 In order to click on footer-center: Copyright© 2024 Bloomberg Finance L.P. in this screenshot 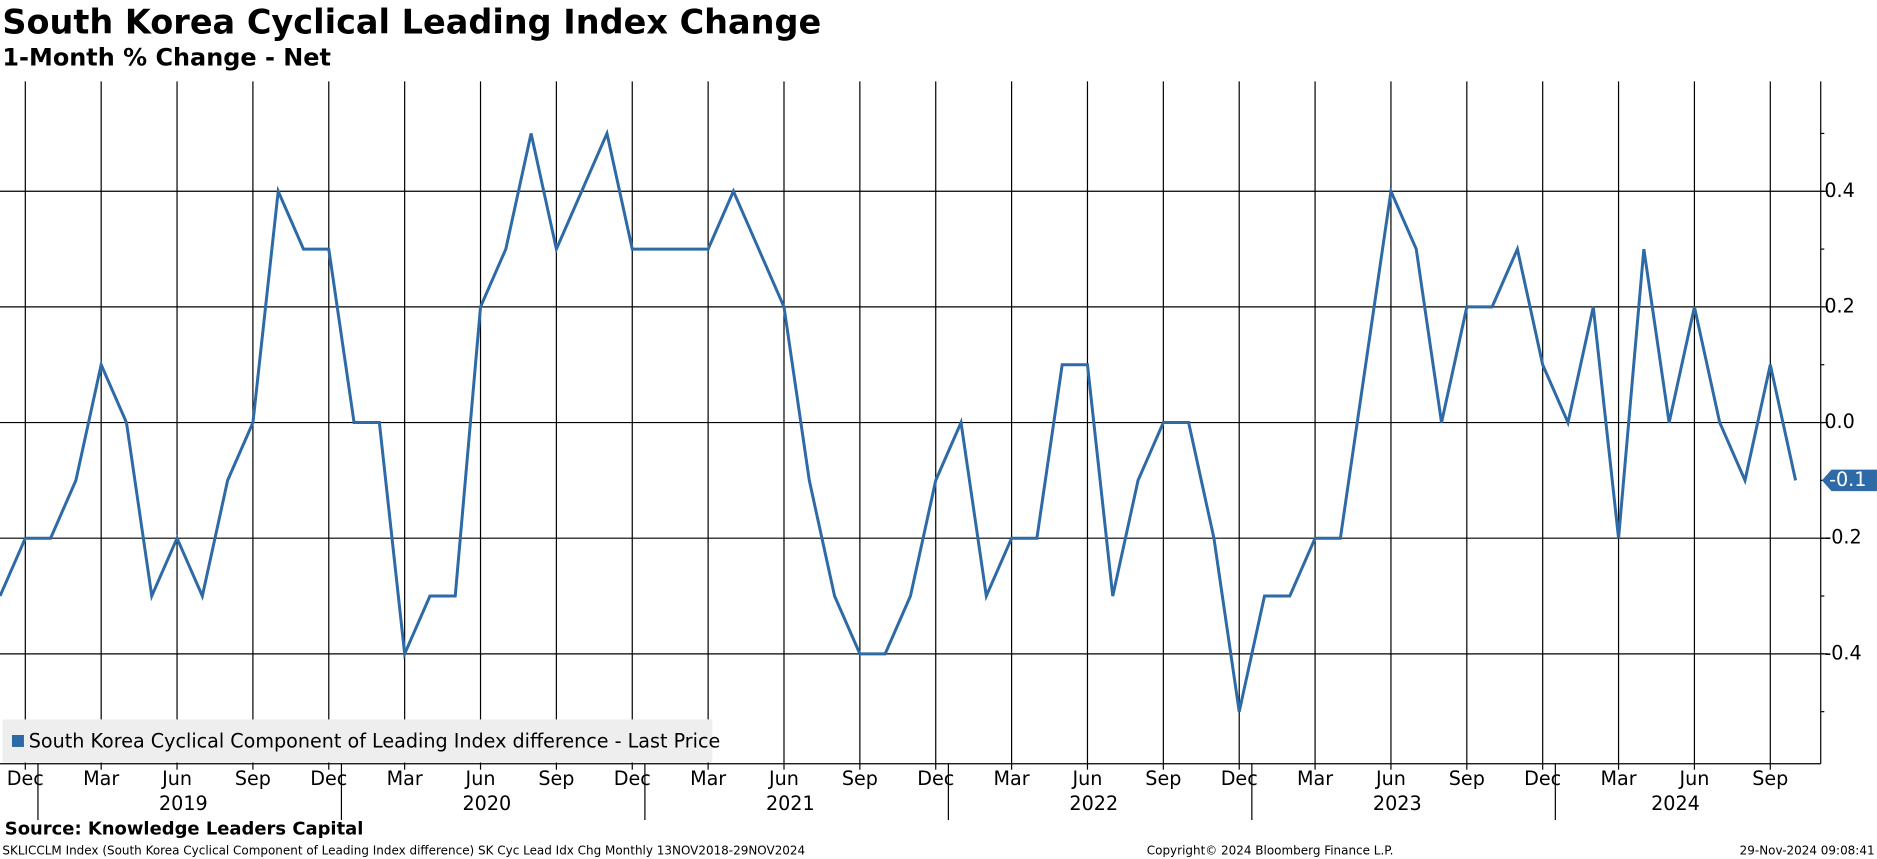, I will do `click(1270, 851)`.